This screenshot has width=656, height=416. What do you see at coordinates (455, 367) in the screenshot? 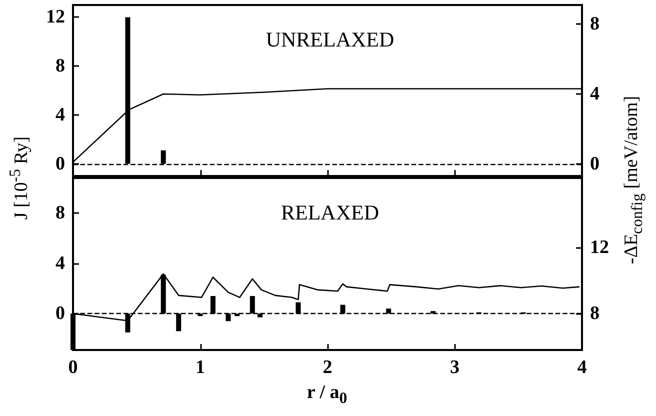
I see `x-tick-label: 3` at bounding box center [455, 367].